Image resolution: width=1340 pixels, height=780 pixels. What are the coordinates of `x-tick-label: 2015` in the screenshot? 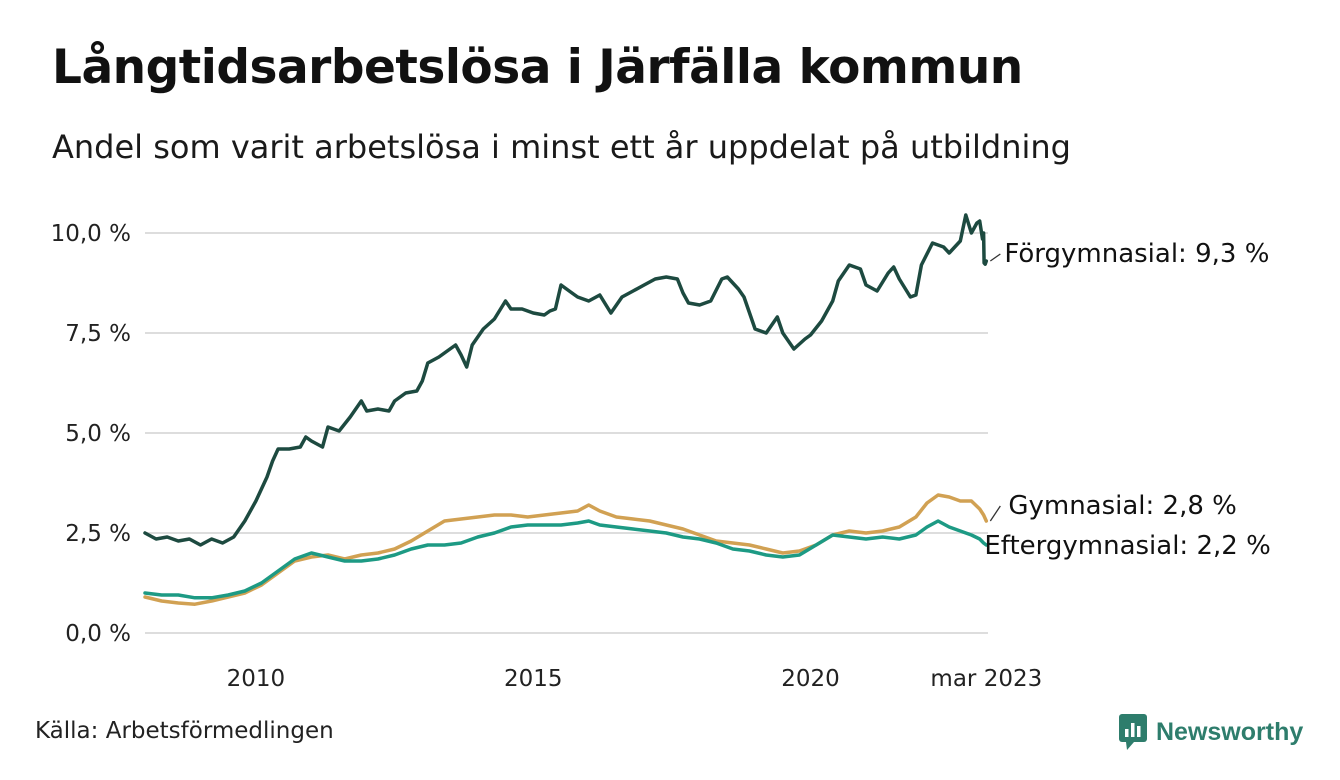 It's located at (533, 679).